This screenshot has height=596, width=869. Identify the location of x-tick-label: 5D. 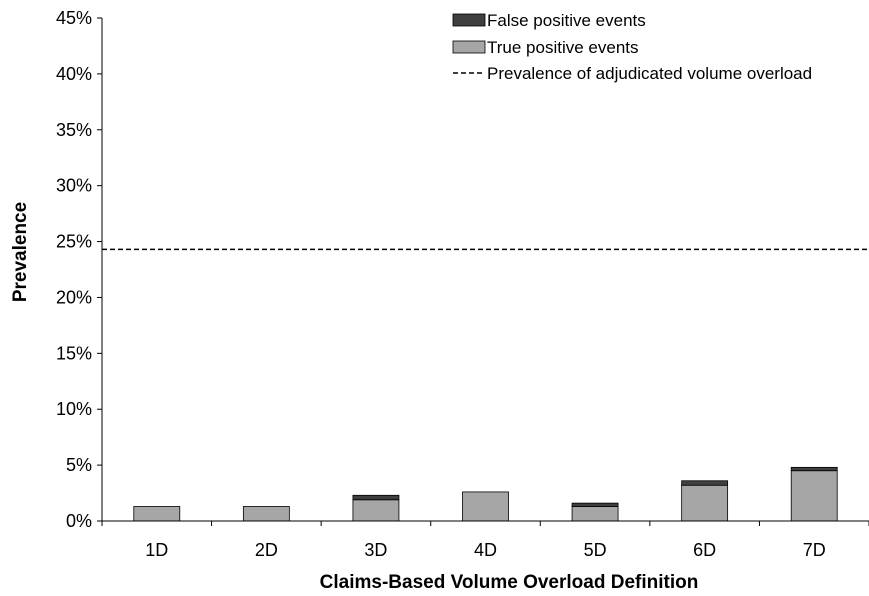
(595, 550).